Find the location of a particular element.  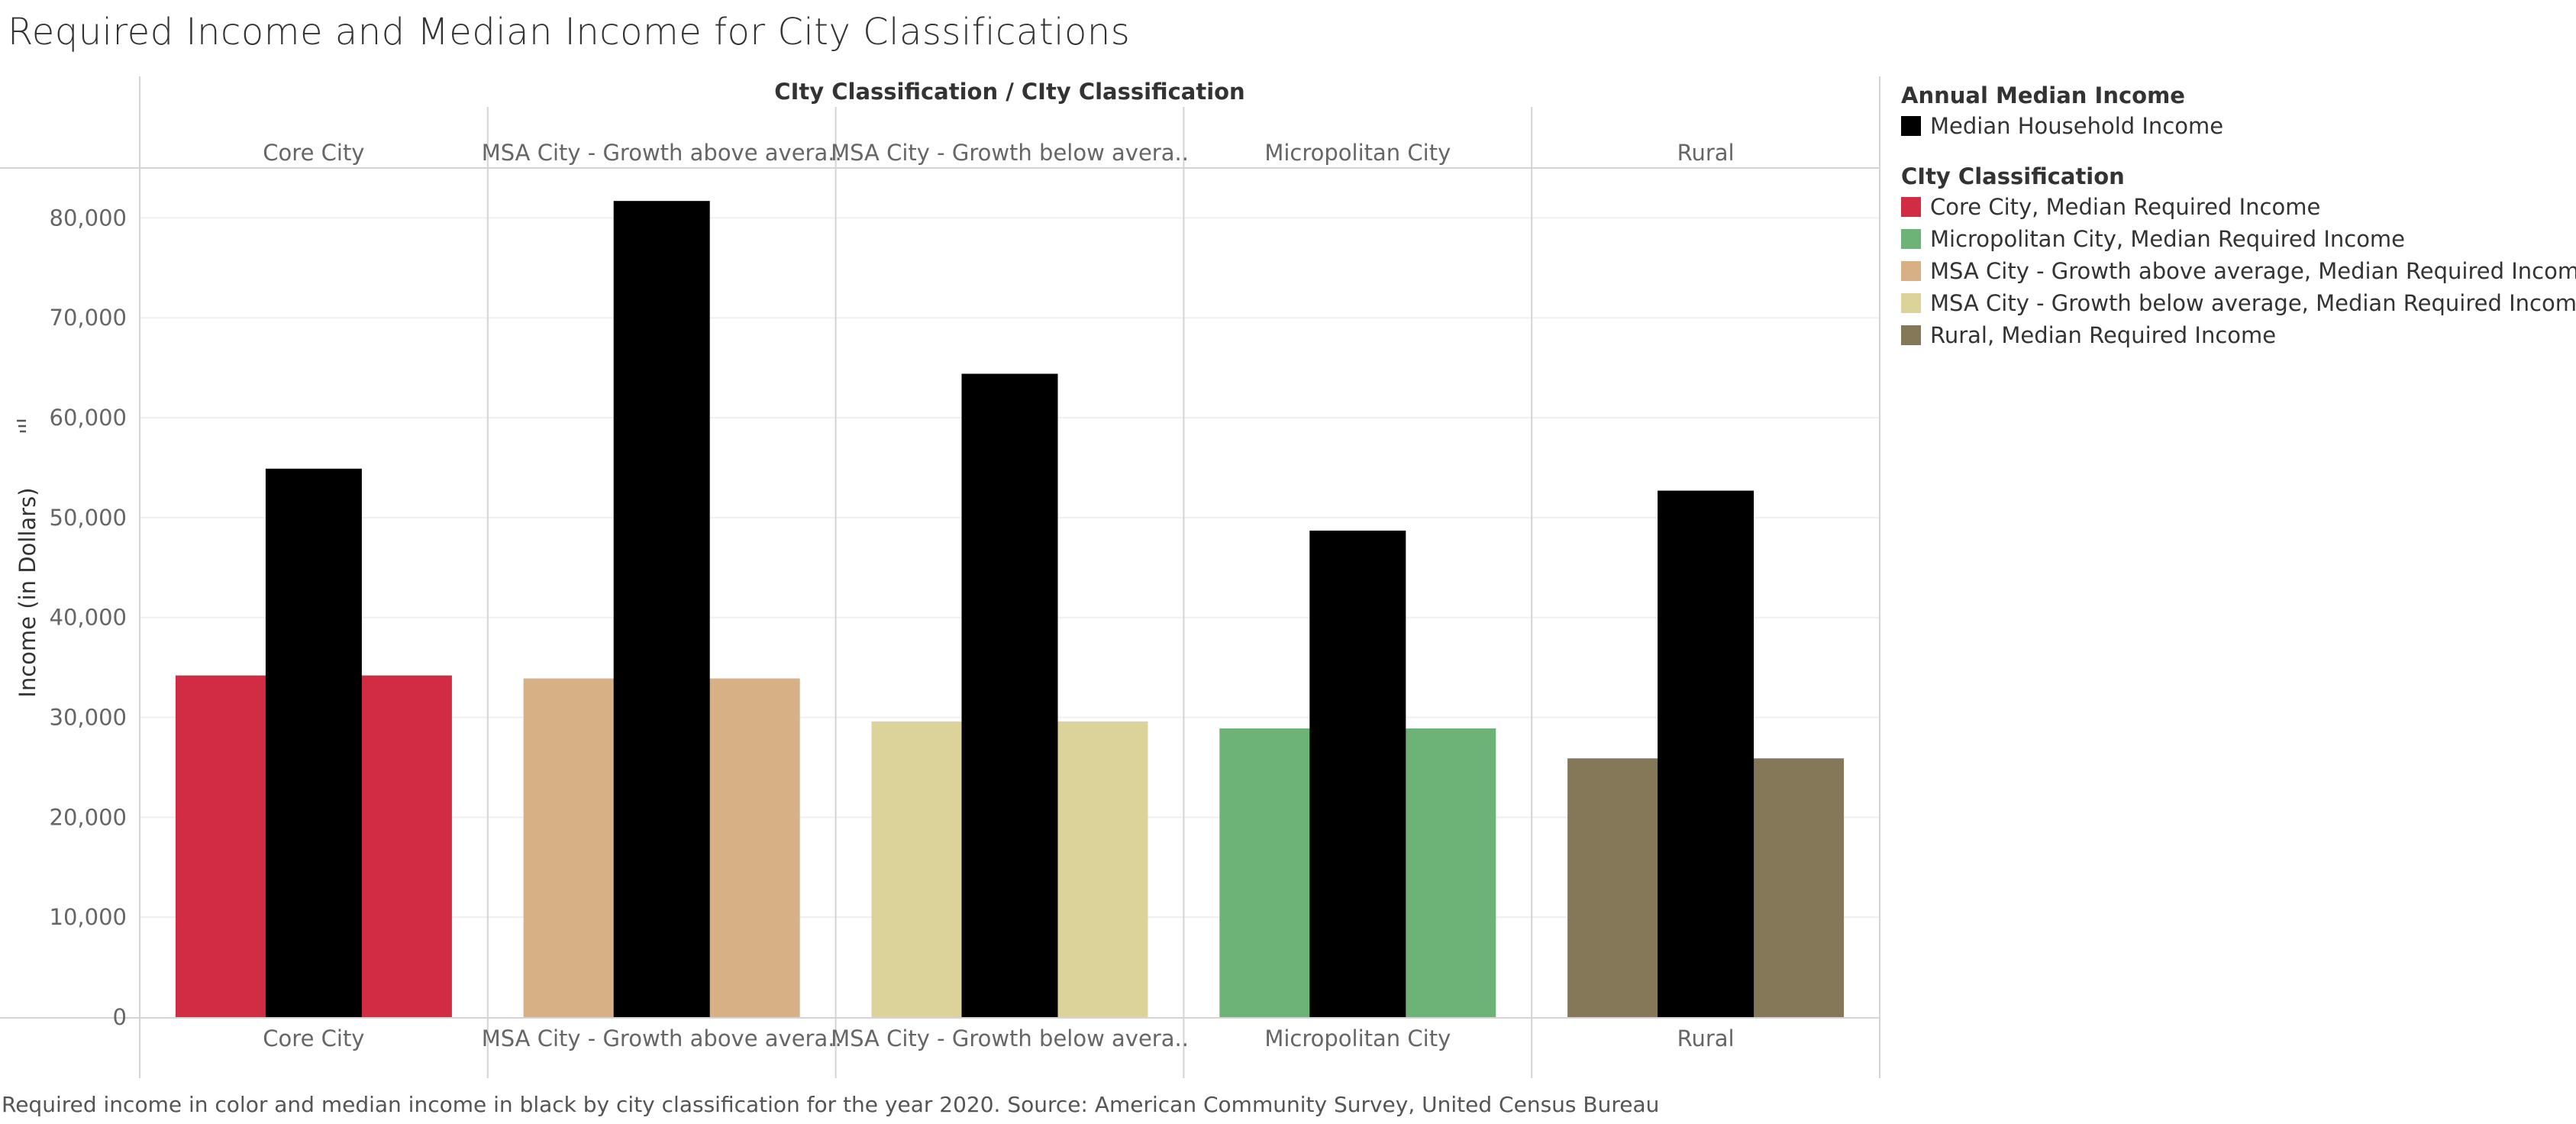

y-tick-label: 20,000 is located at coordinates (88, 817).